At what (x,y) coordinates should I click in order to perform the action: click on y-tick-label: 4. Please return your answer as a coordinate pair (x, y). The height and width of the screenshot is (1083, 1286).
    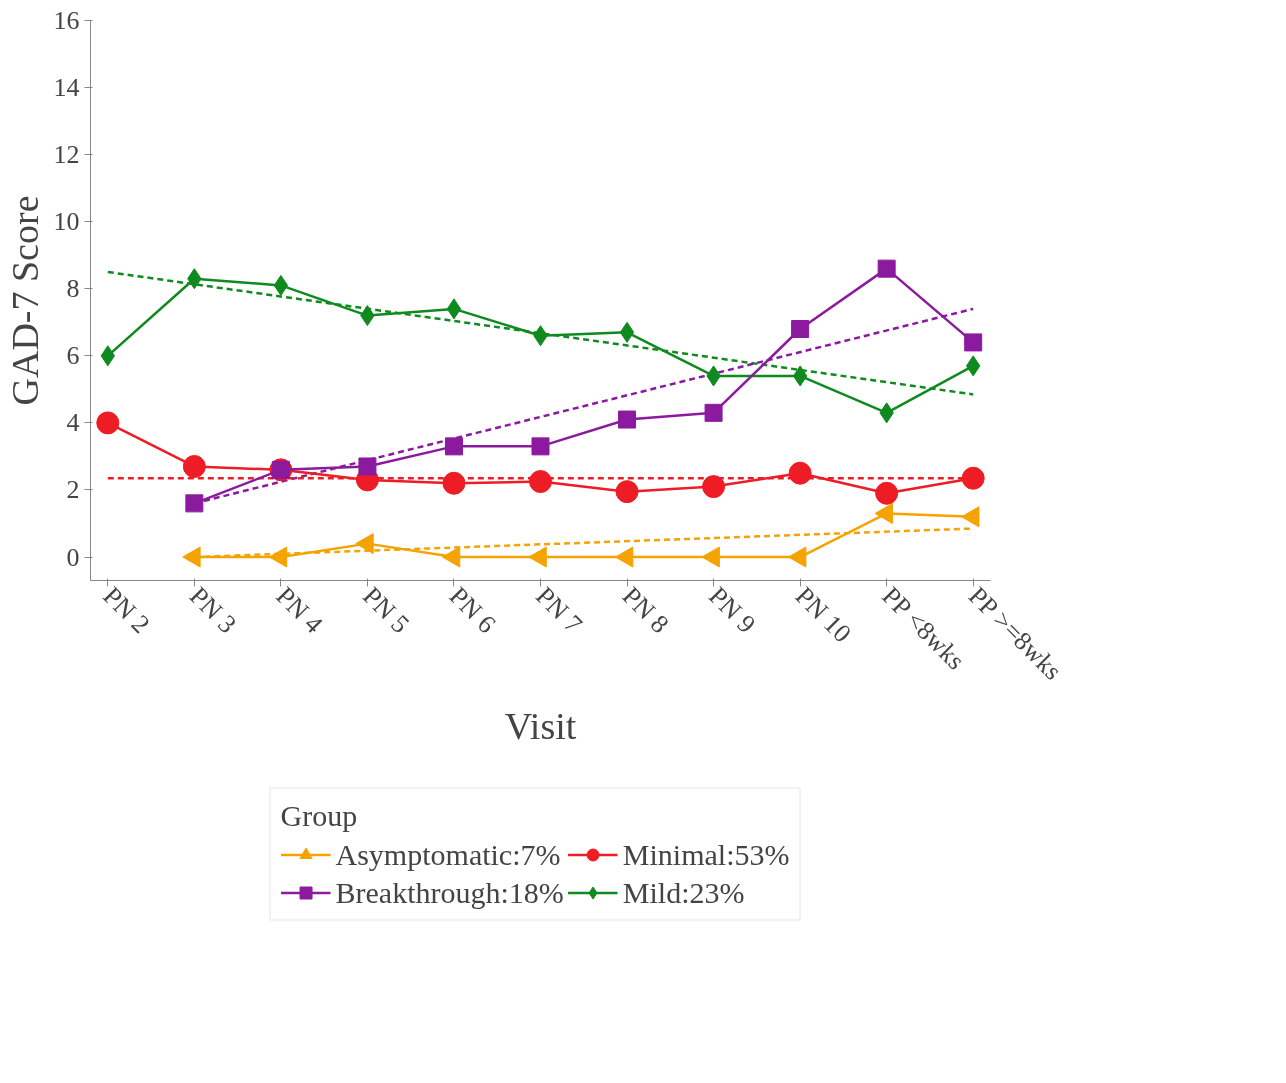
    Looking at the image, I should click on (73, 423).